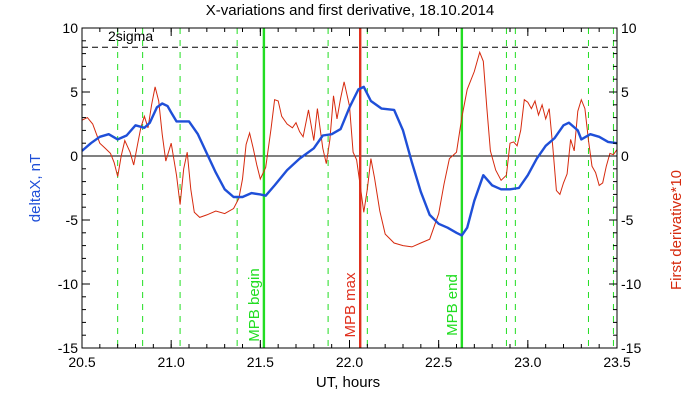 The height and width of the screenshot is (400, 700). What do you see at coordinates (625, 156) in the screenshot?
I see `y-right-tick-label: 0` at bounding box center [625, 156].